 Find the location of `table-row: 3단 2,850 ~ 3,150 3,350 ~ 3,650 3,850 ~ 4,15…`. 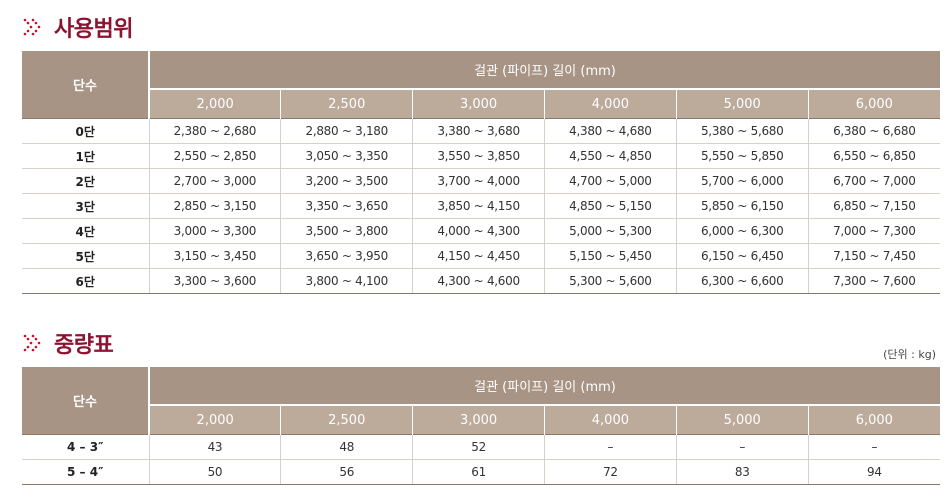

table-row: 3단 2,850 ~ 3,150 3,350 ~ 3,650 3,850 ~ 4,15… is located at coordinates (481, 206).